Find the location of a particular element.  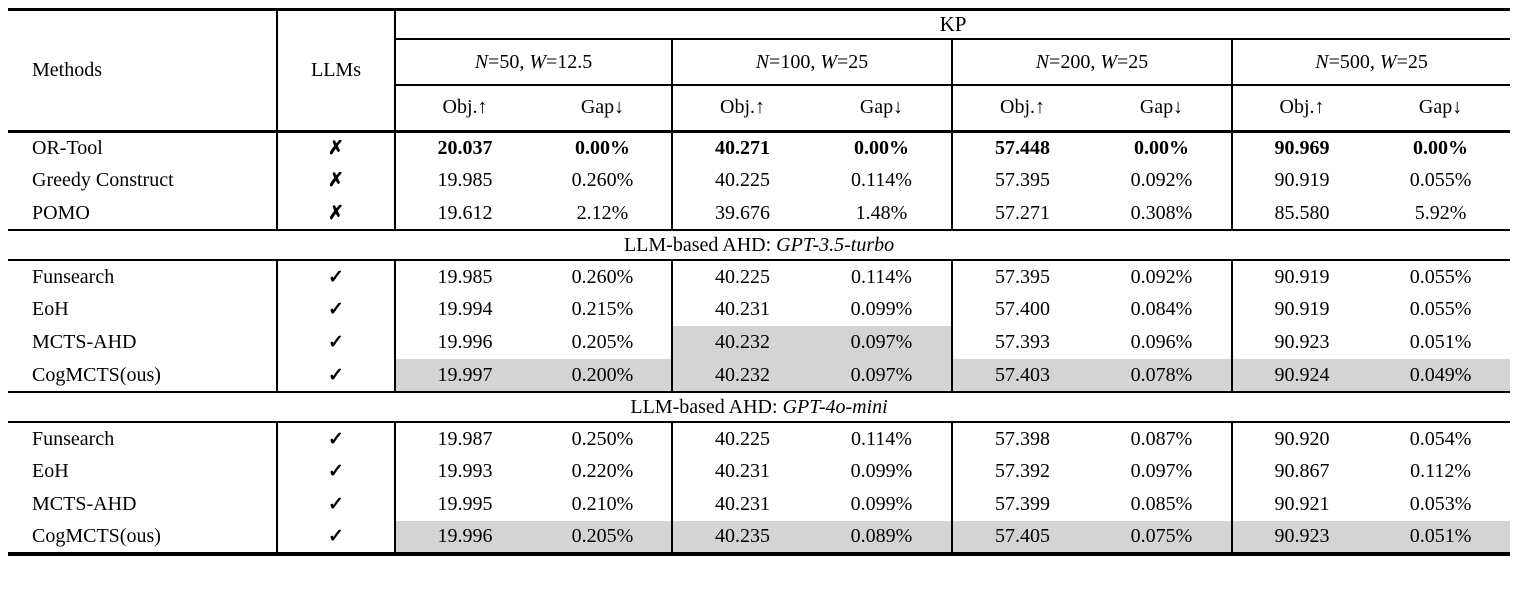

obj-value: 90.923 is located at coordinates (1301, 342).